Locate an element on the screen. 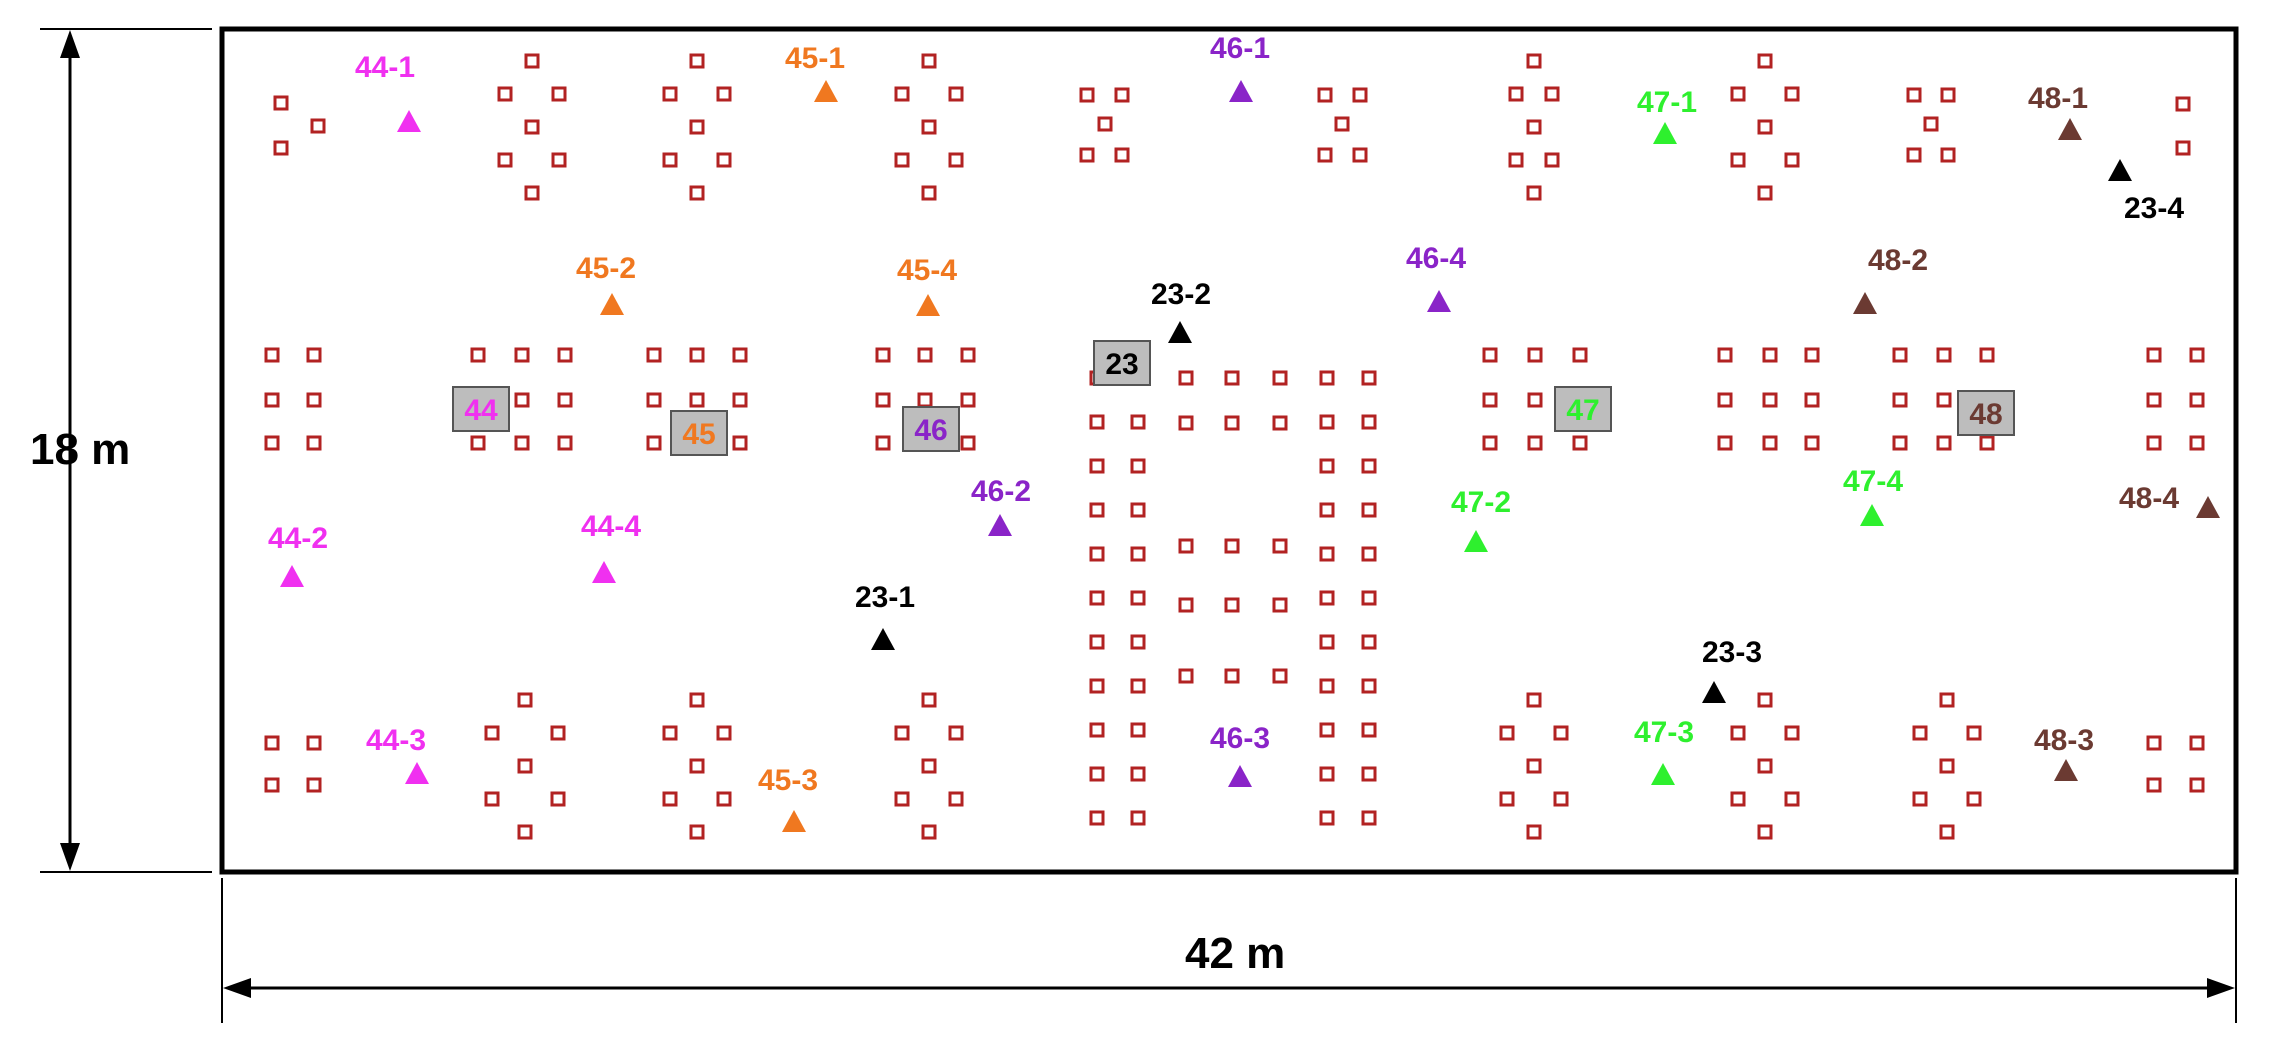 Image resolution: width=2272 pixels, height=1043 pixels. point-45-3: 45-3 is located at coordinates (788, 798).